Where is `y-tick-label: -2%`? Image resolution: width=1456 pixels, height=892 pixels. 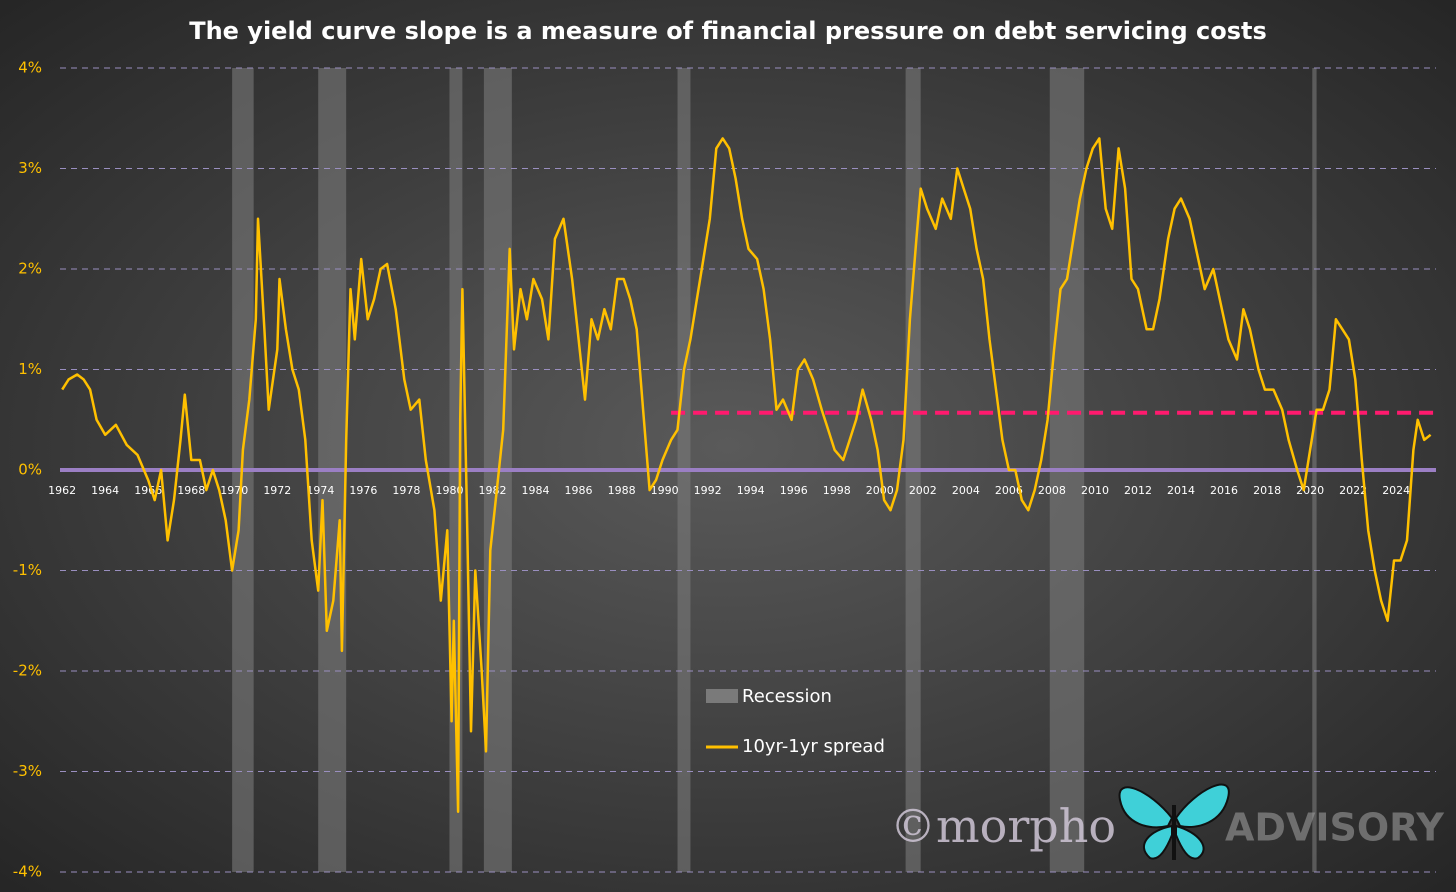
y-tick-label: -2% is located at coordinates (27, 671).